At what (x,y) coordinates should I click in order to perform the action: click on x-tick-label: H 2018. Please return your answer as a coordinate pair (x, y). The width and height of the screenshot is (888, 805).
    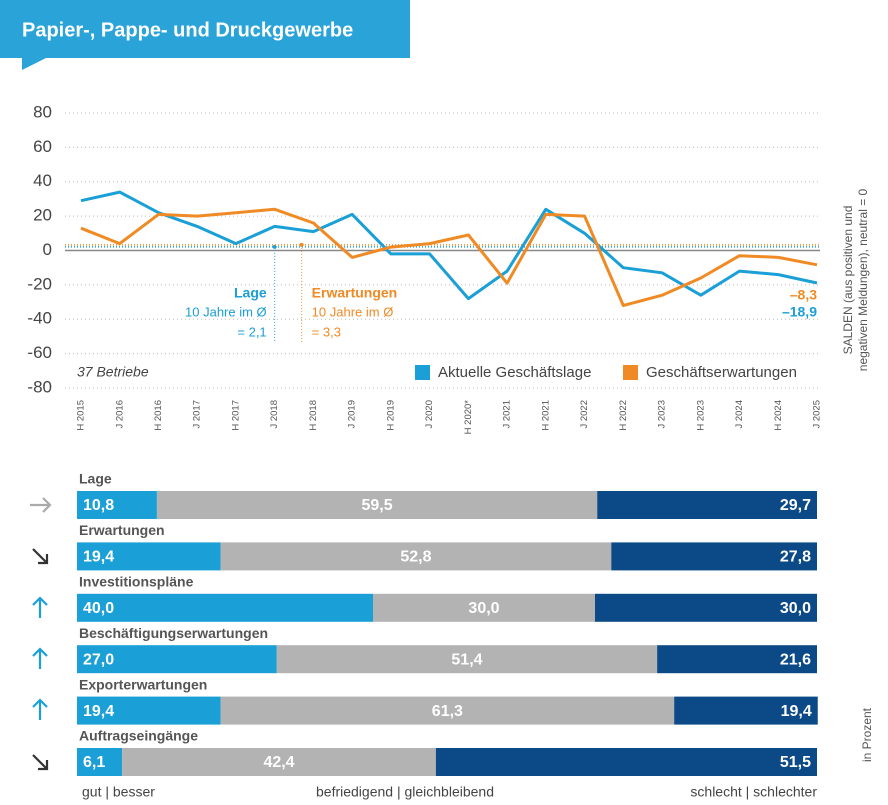
    Looking at the image, I should click on (313, 415).